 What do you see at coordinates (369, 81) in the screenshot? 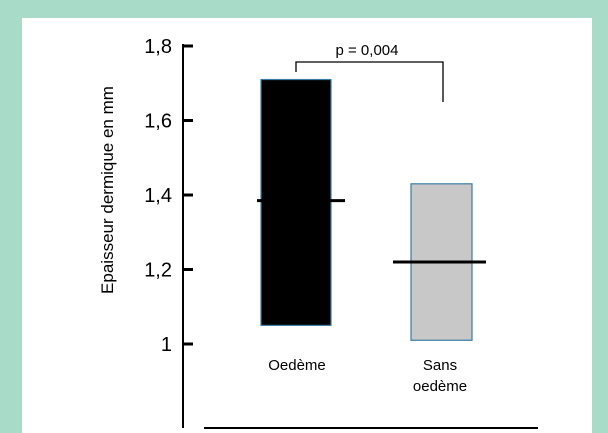
I see `significance-bracket` at bounding box center [369, 81].